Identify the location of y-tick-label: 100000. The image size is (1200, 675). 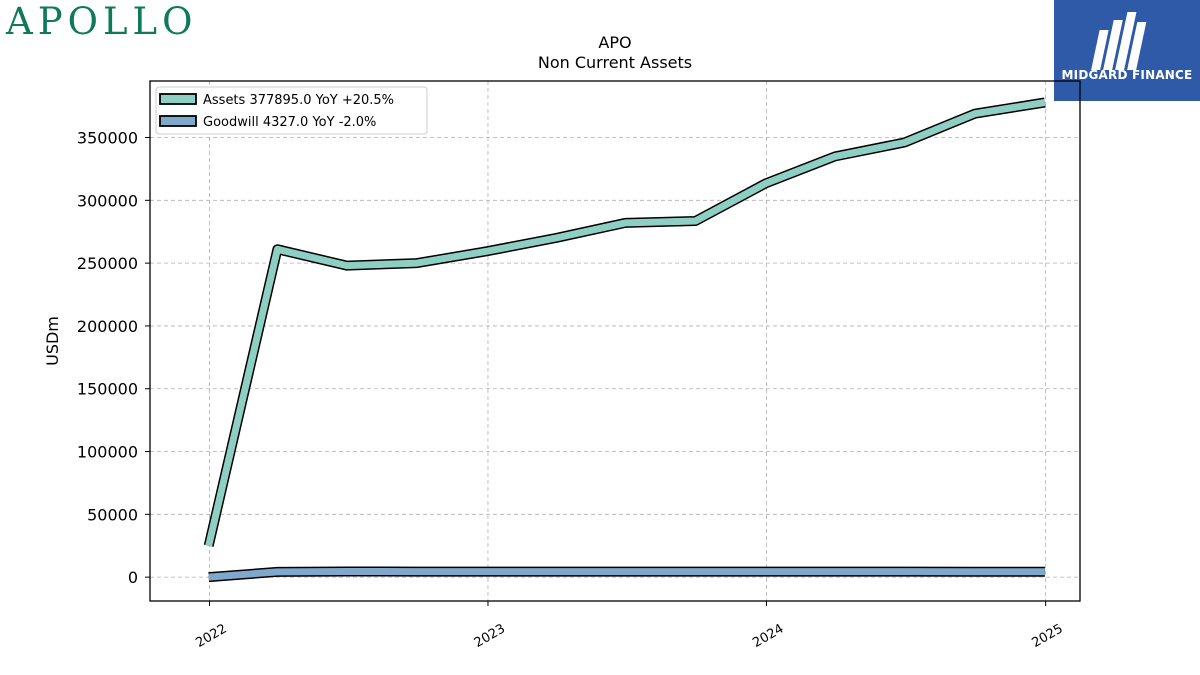
(107, 452).